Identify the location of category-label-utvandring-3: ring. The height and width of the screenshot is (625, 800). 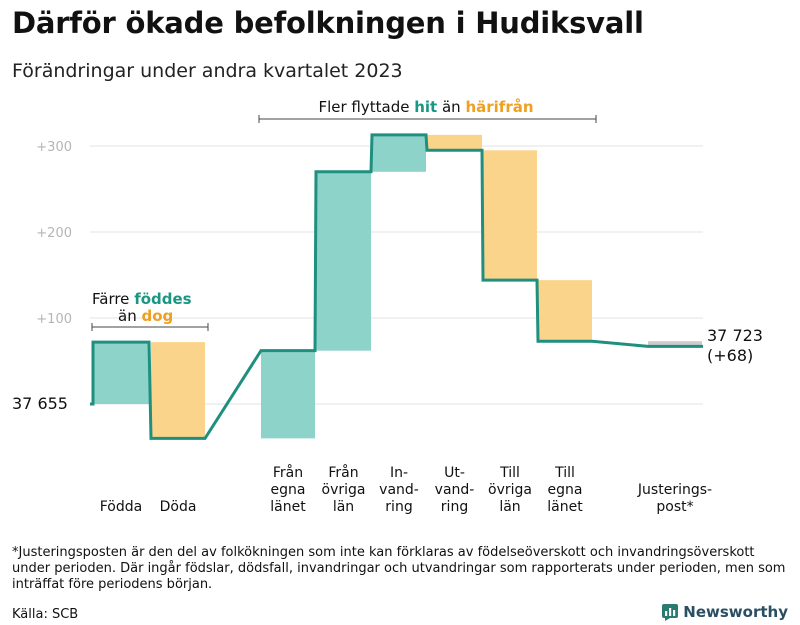
(454, 507).